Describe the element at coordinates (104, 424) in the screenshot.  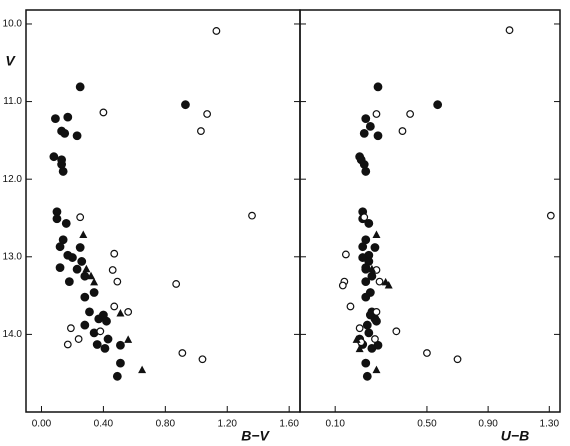
I see `x-tick-label: 0.40` at that location.